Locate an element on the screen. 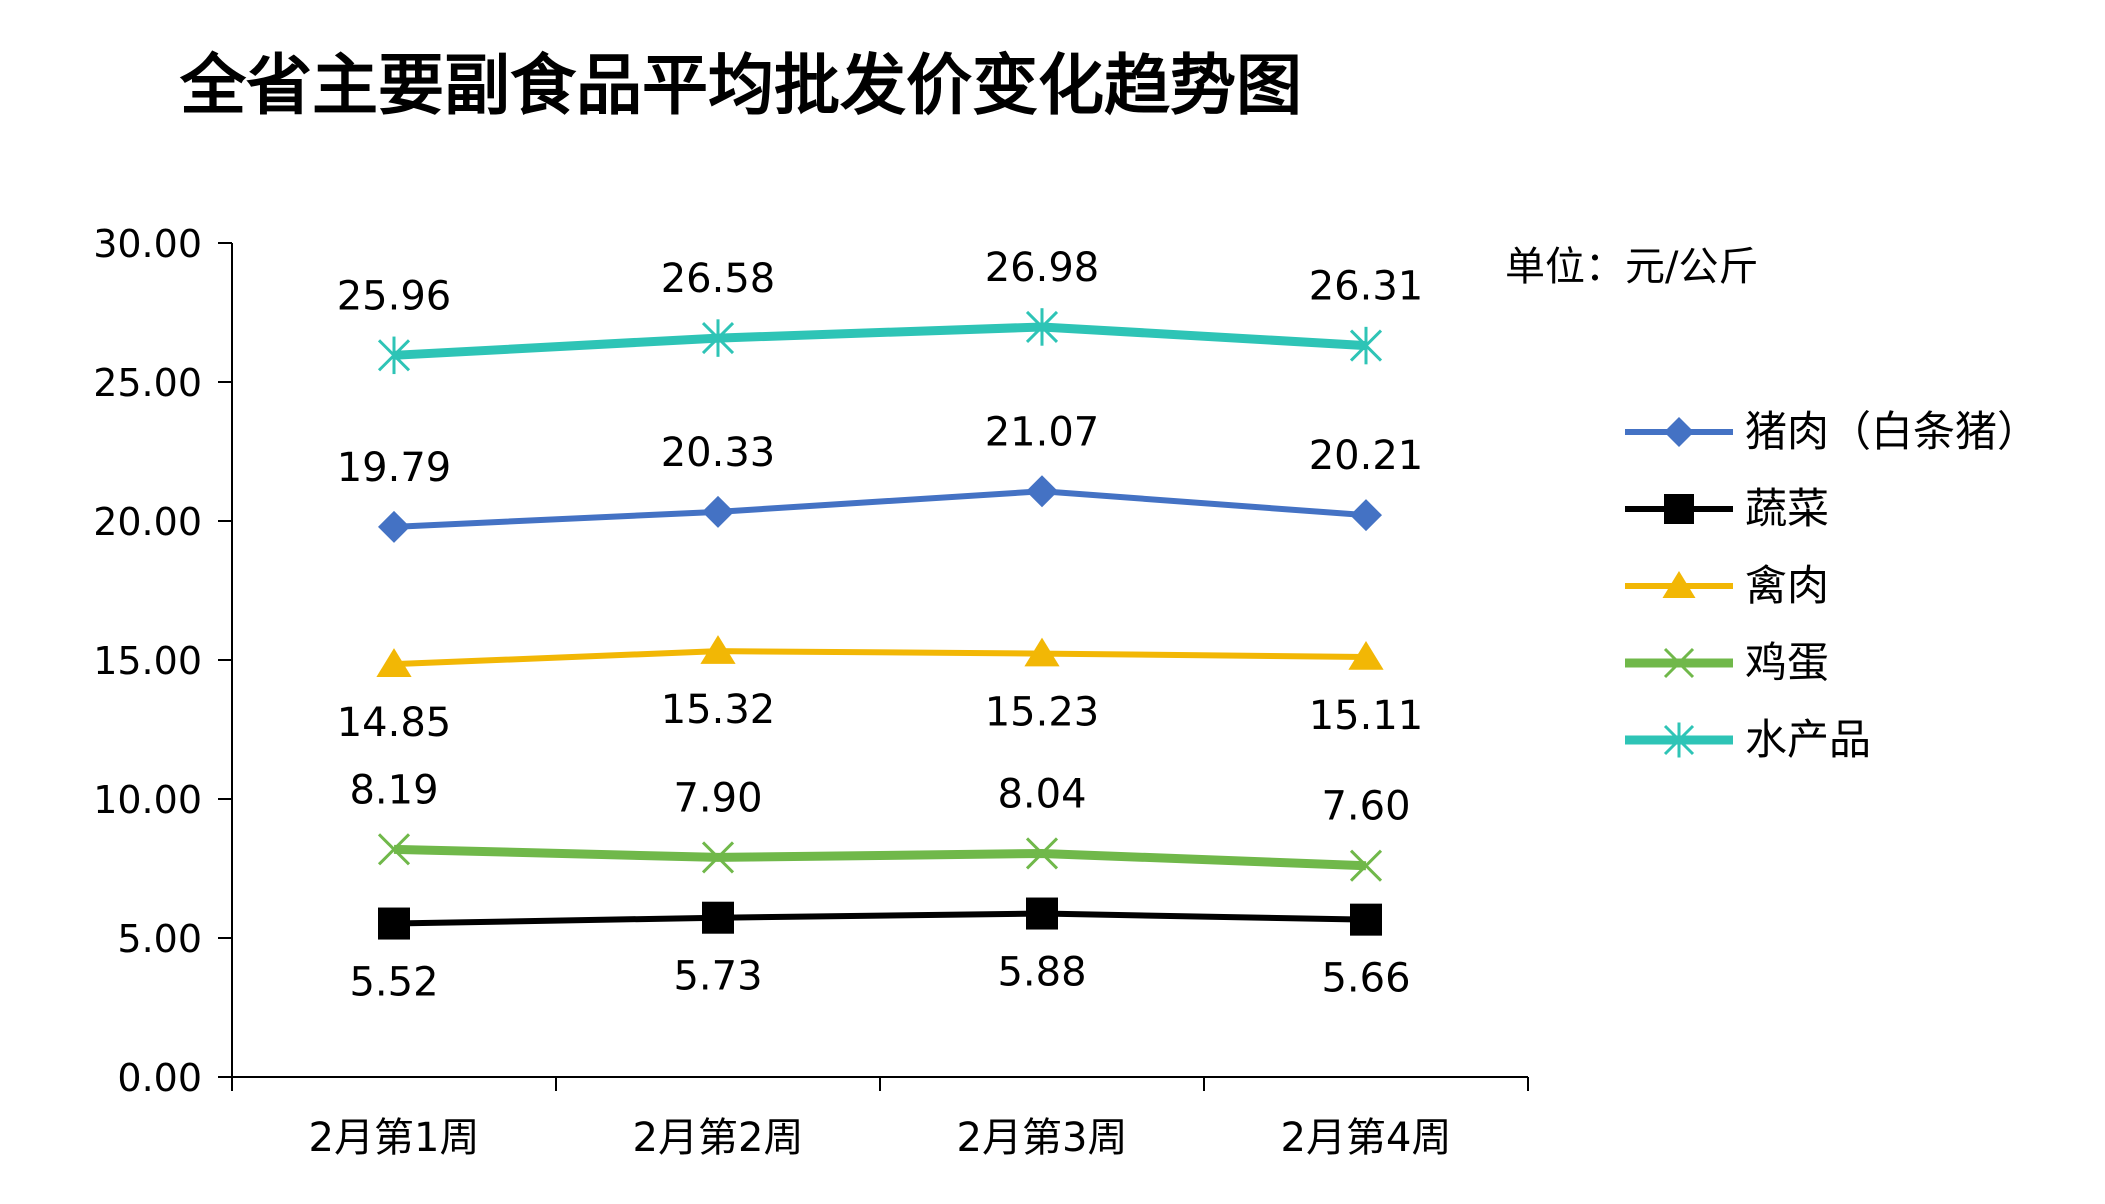 Image resolution: width=2105 pixels, height=1204 pixels. legend-item-2: 蔬菜 is located at coordinates (1727, 508).